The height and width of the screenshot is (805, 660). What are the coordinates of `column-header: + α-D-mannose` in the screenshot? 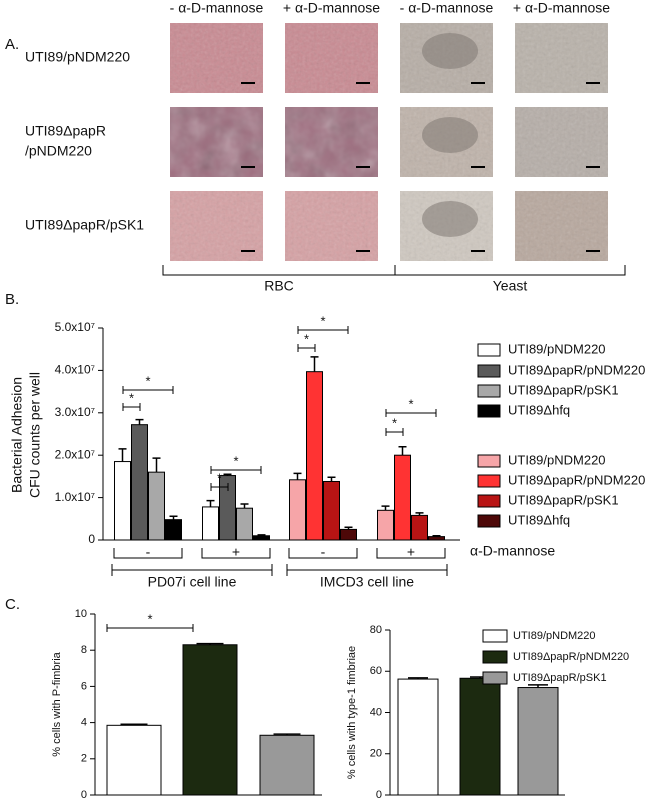 It's located at (561, 8).